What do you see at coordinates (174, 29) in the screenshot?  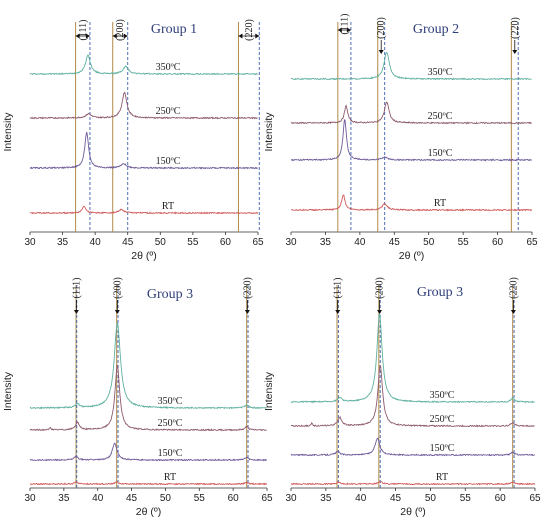 I see `chart-title: Group 1` at bounding box center [174, 29].